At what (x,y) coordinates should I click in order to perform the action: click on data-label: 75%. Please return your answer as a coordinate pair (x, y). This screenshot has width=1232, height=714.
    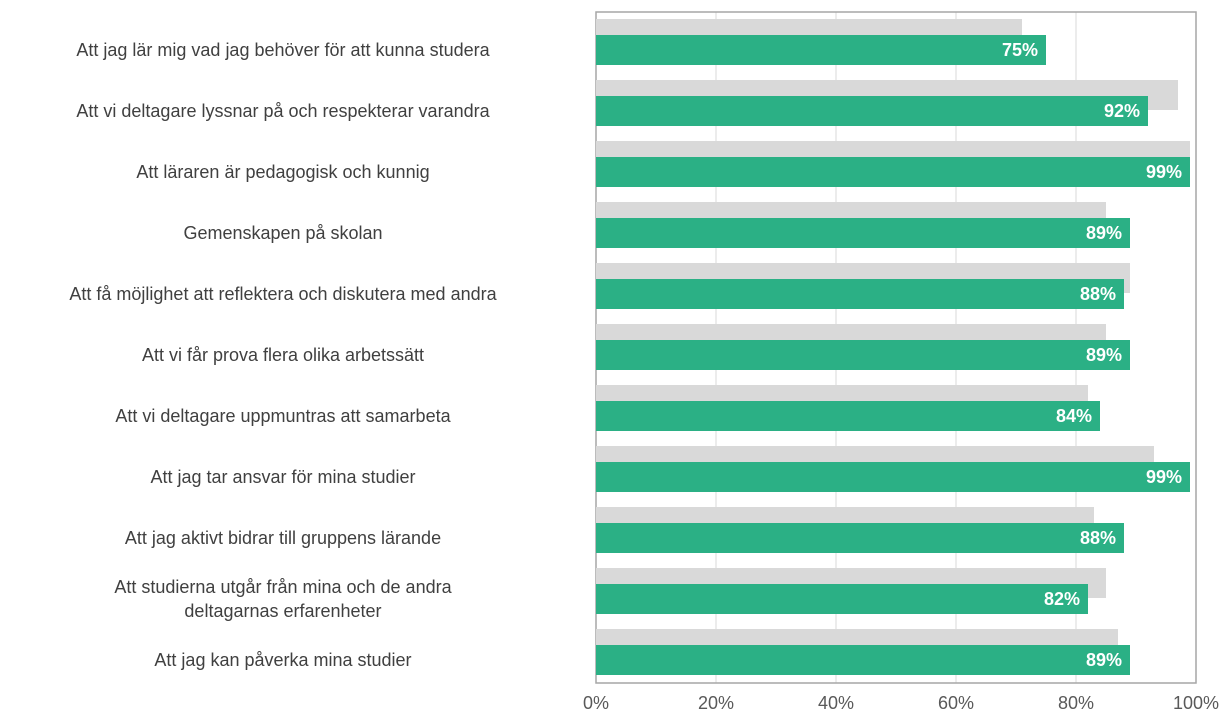
    Looking at the image, I should click on (1020, 50).